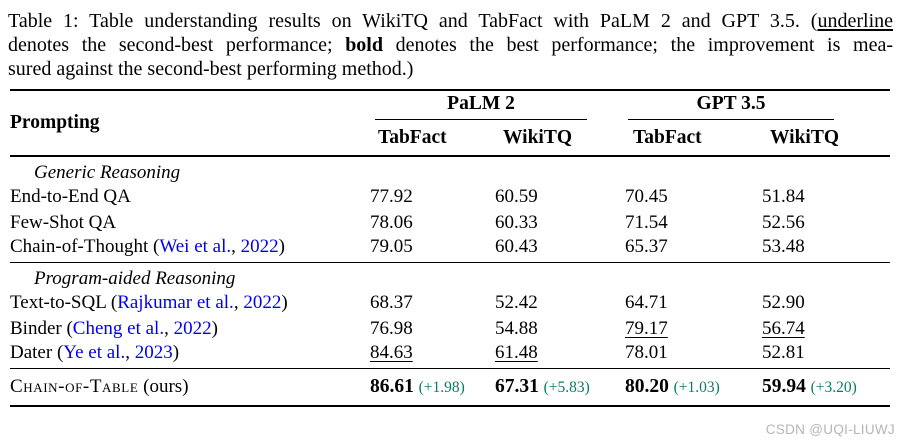  What do you see at coordinates (481, 106) in the screenshot?
I see `group-label-palm2: PaLM 2` at bounding box center [481, 106].